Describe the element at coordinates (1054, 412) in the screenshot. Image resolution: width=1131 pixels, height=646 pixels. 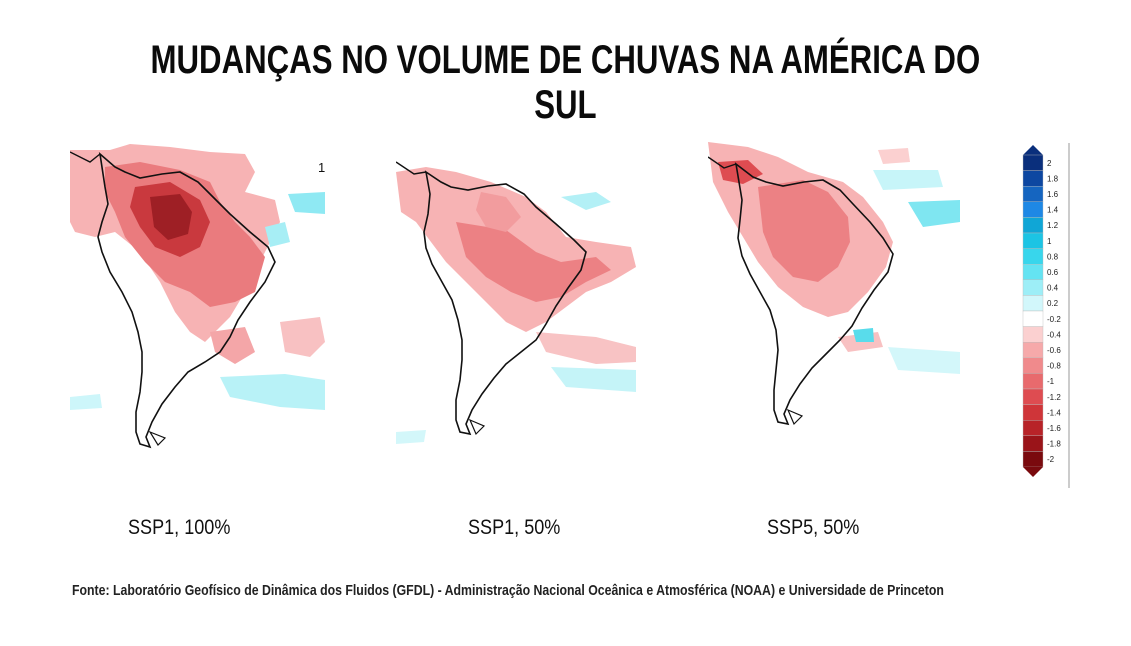
I see `colorbar-tick-label: -1.4` at that location.